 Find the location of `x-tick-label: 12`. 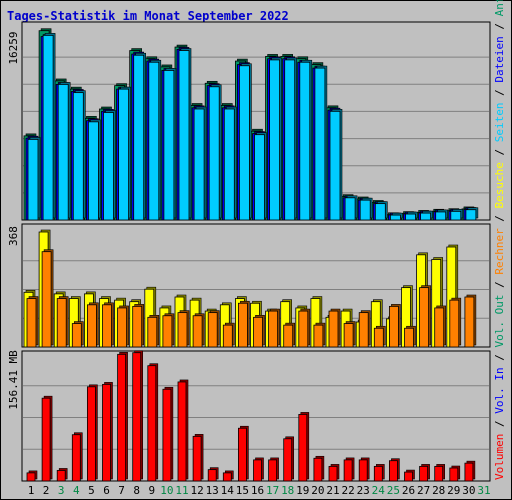

x-tick-label: 12 is located at coordinates (196, 490).